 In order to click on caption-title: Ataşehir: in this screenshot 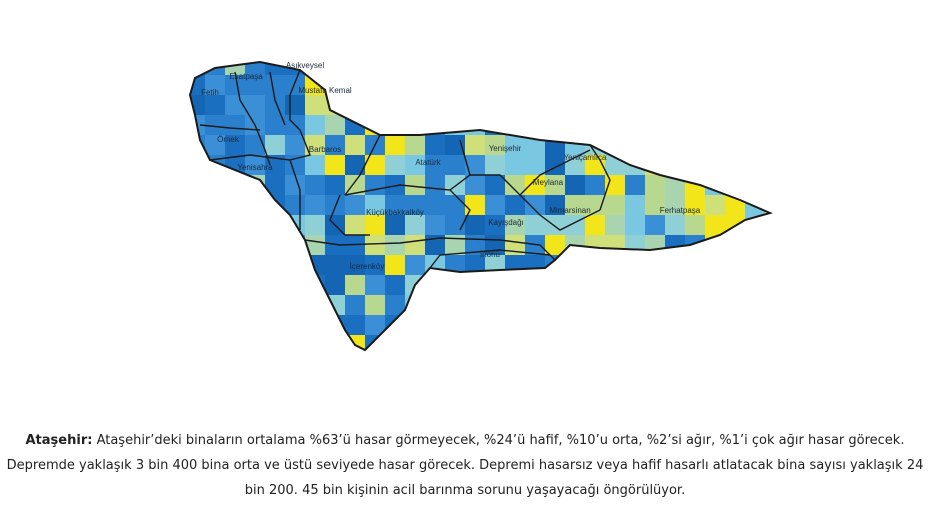, I will do `click(59, 440)`.